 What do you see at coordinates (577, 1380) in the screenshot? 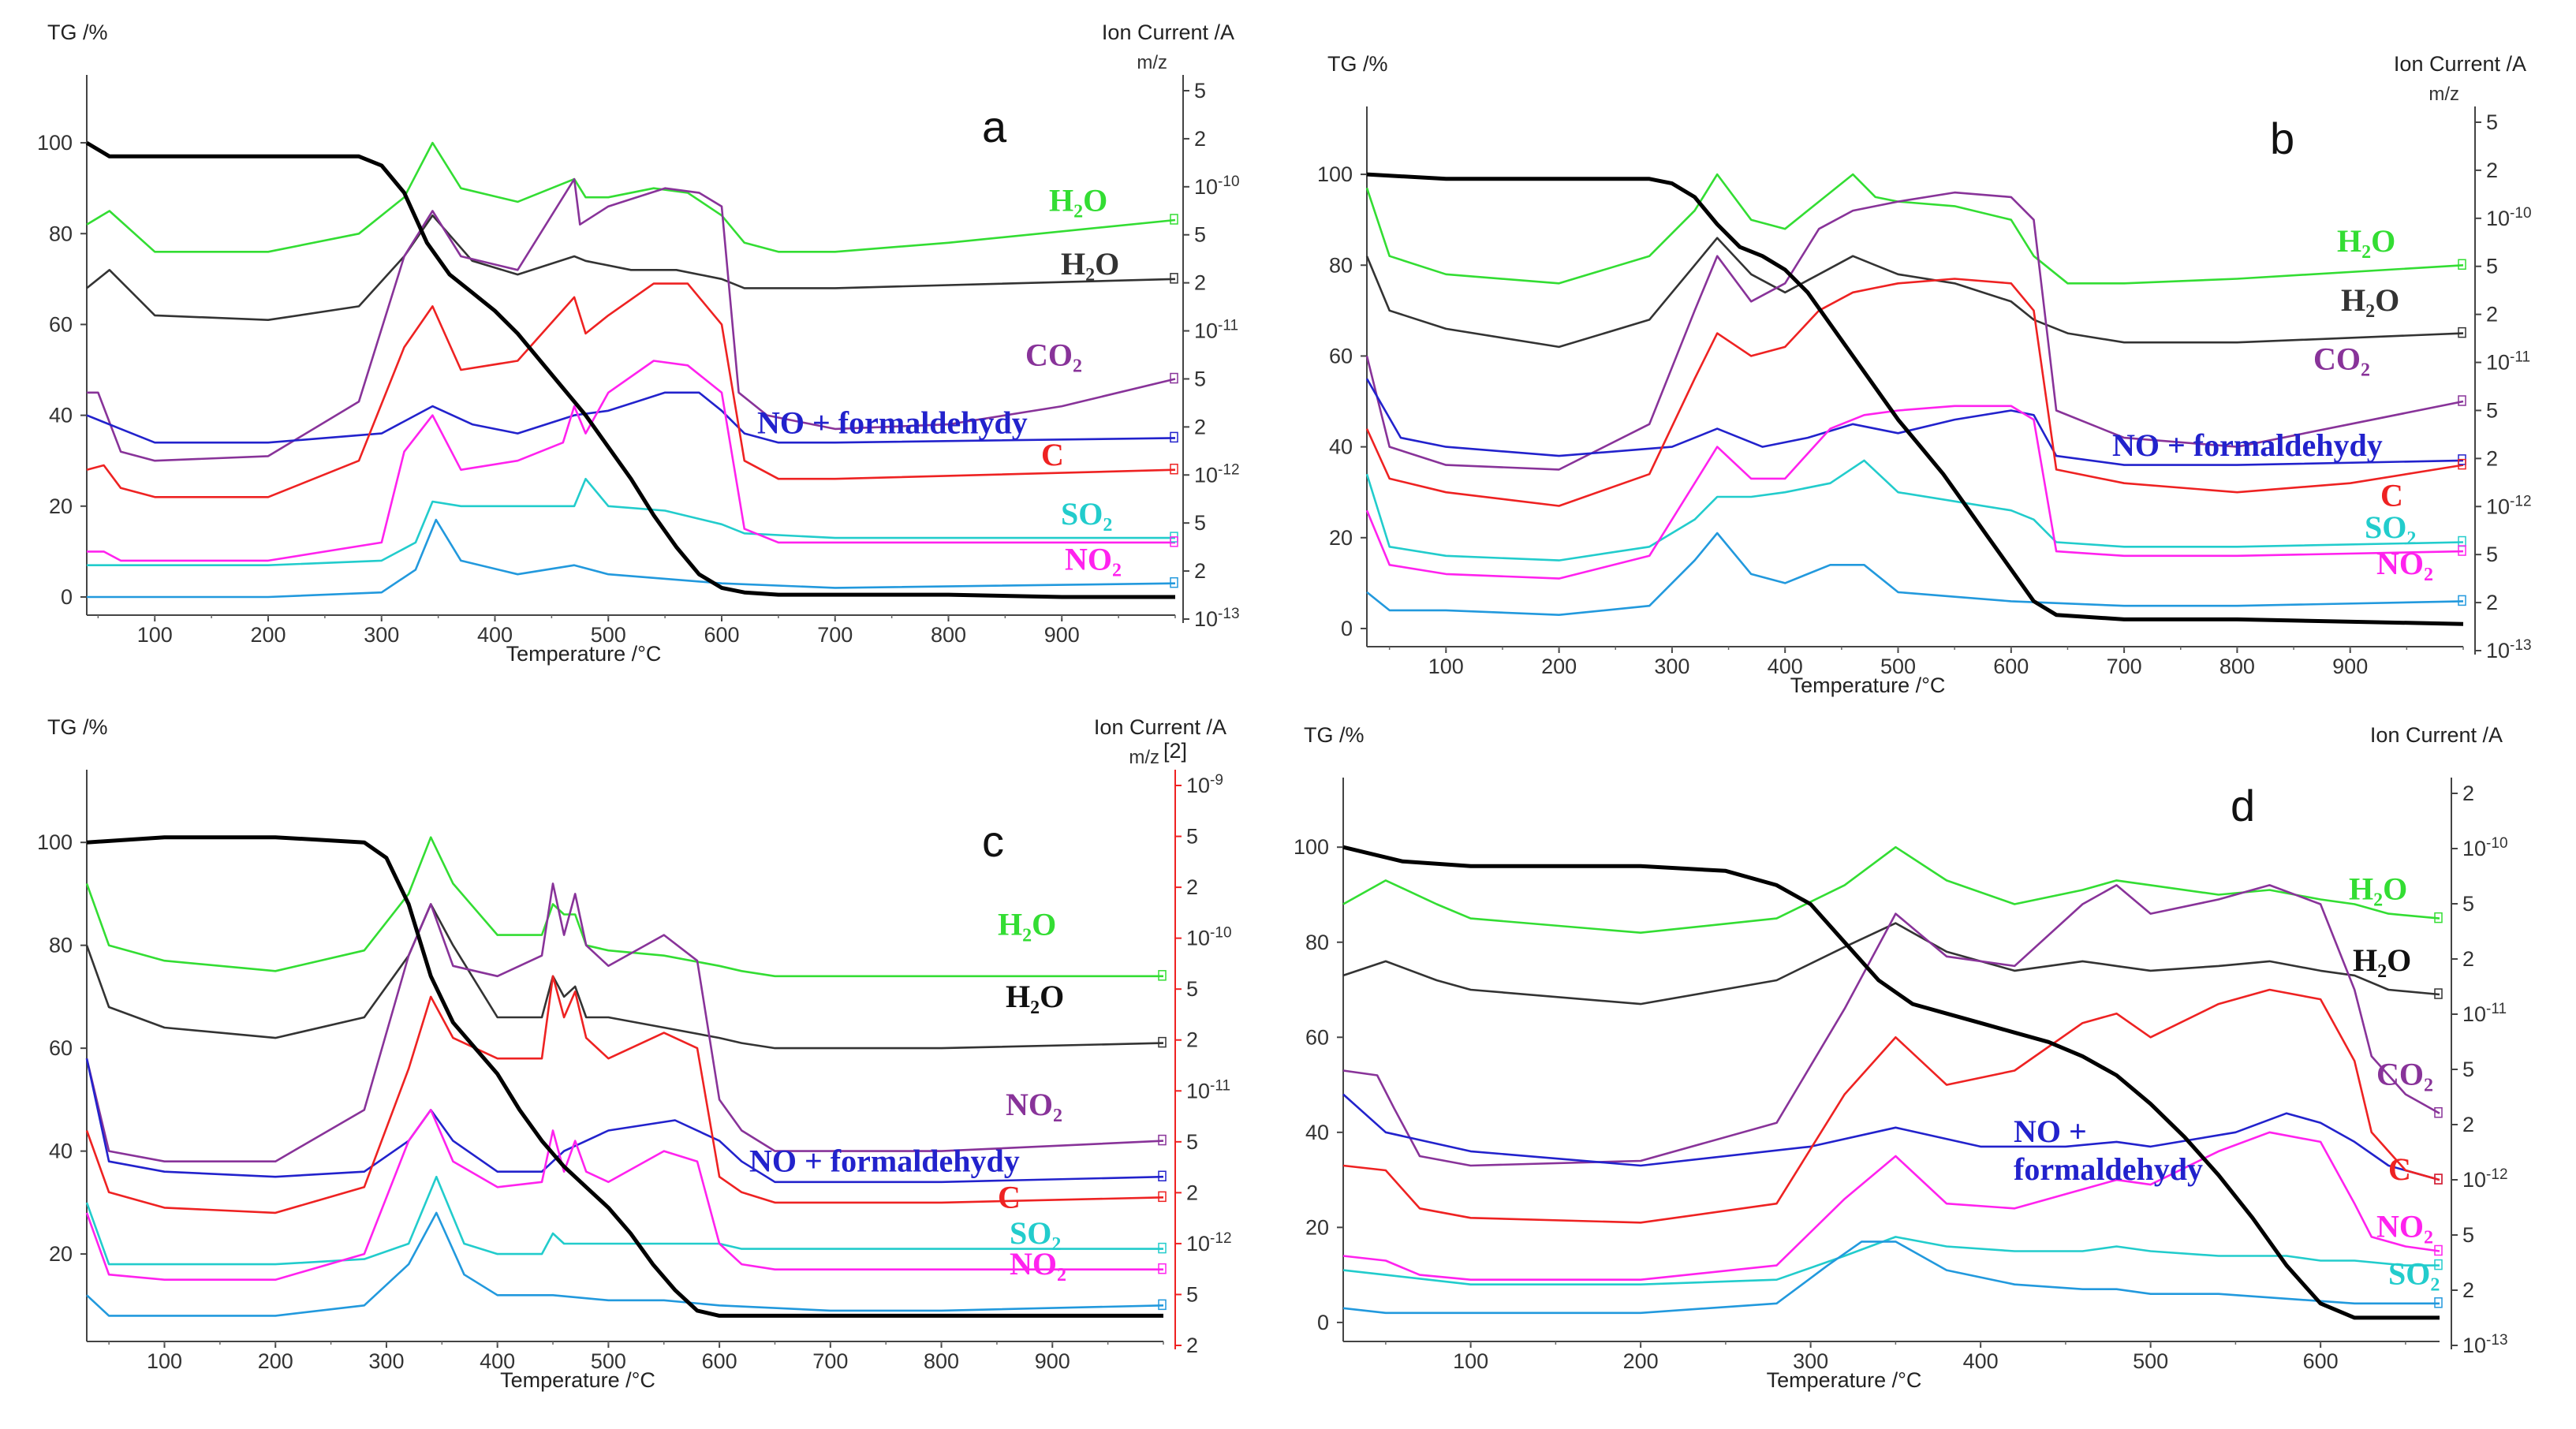
I see `x-axis-label: Temperature /°C` at bounding box center [577, 1380].